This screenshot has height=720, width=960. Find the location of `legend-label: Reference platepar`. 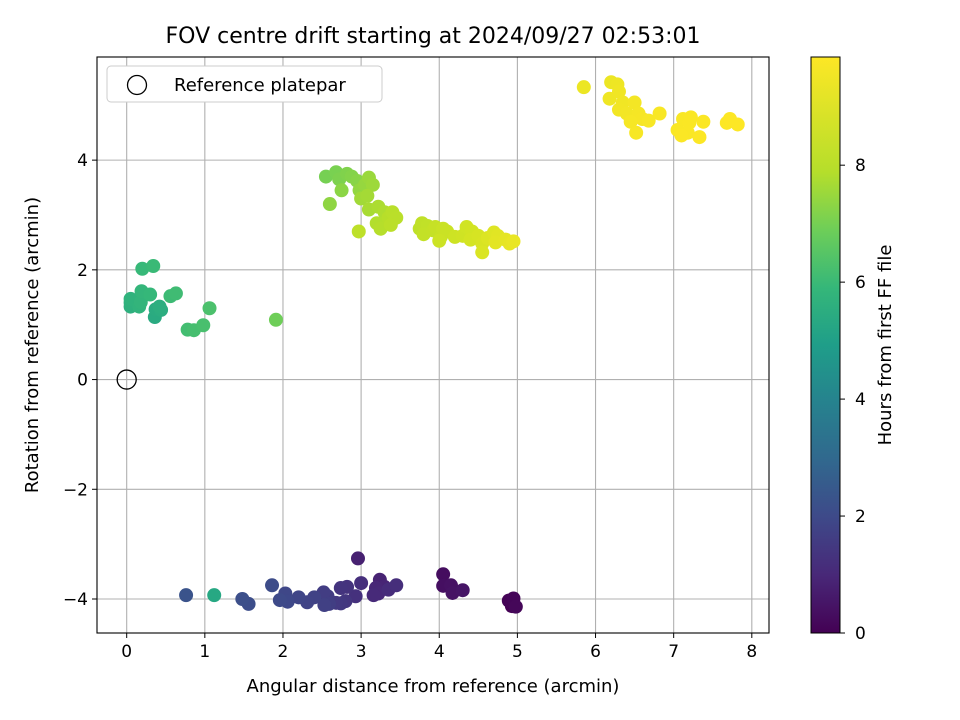

legend-label: Reference platepar is located at coordinates (260, 85).